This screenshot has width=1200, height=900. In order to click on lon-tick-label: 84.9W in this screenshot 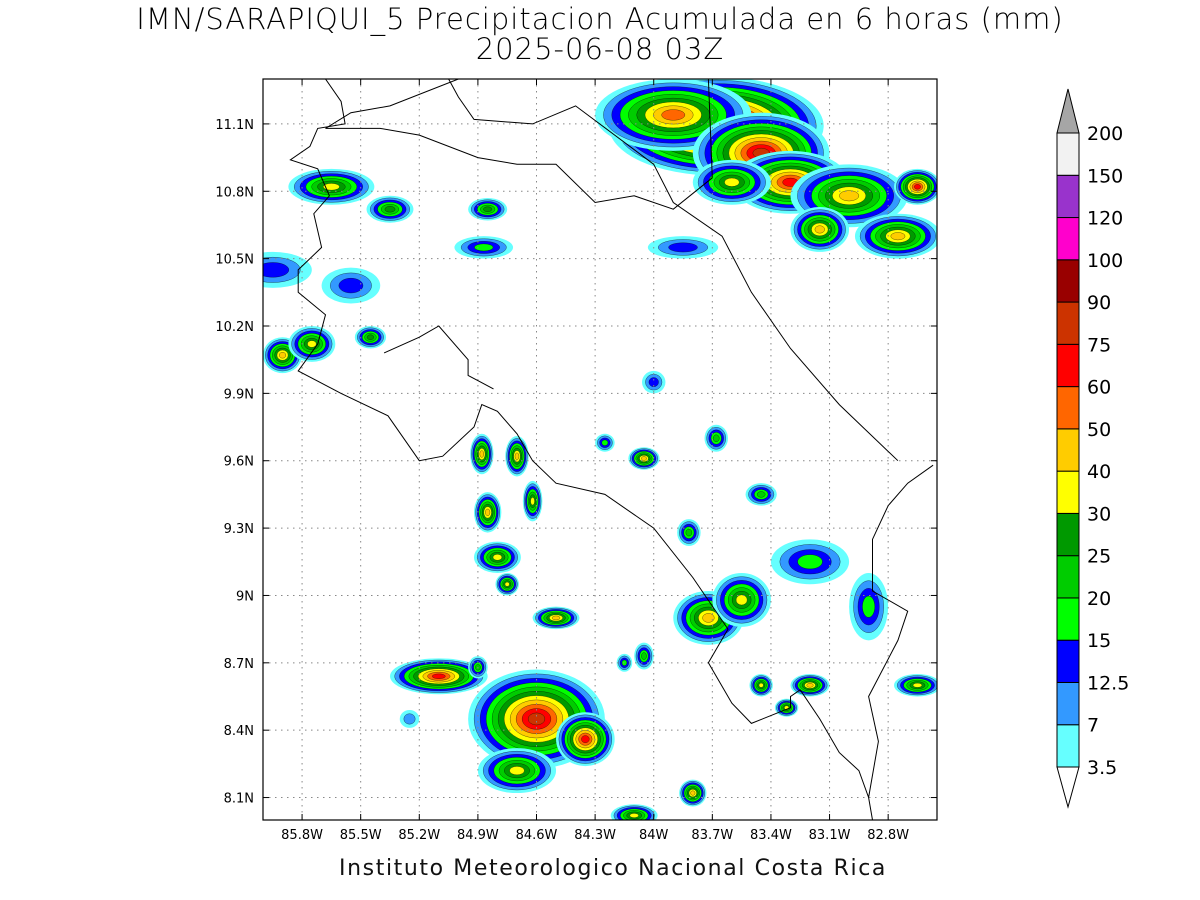, I will do `click(478, 835)`.